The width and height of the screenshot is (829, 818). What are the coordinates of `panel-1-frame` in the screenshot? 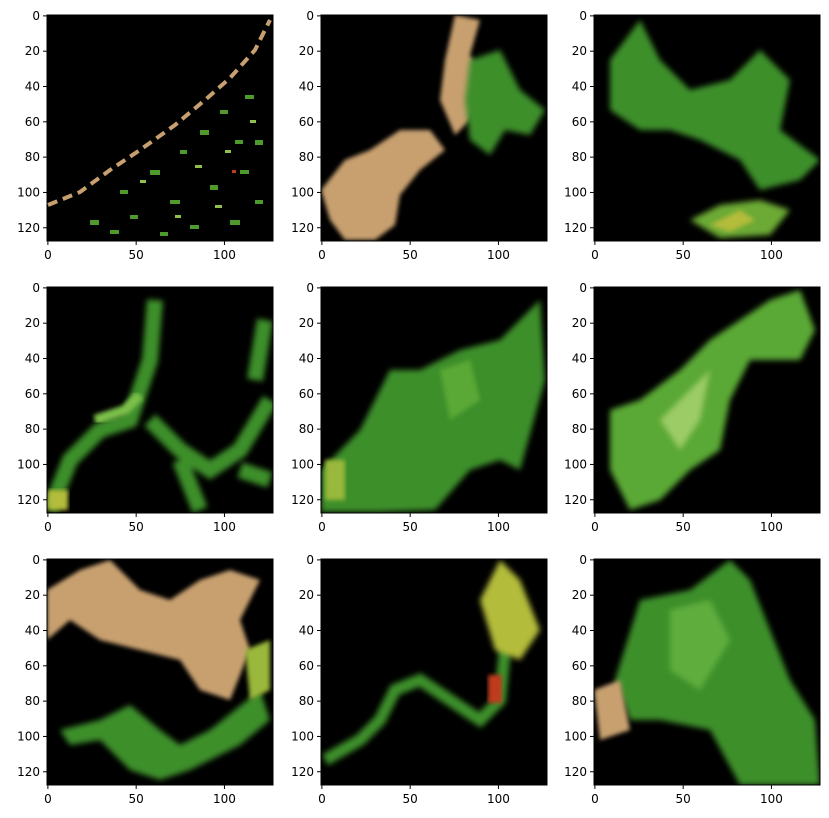 It's located at (160, 128).